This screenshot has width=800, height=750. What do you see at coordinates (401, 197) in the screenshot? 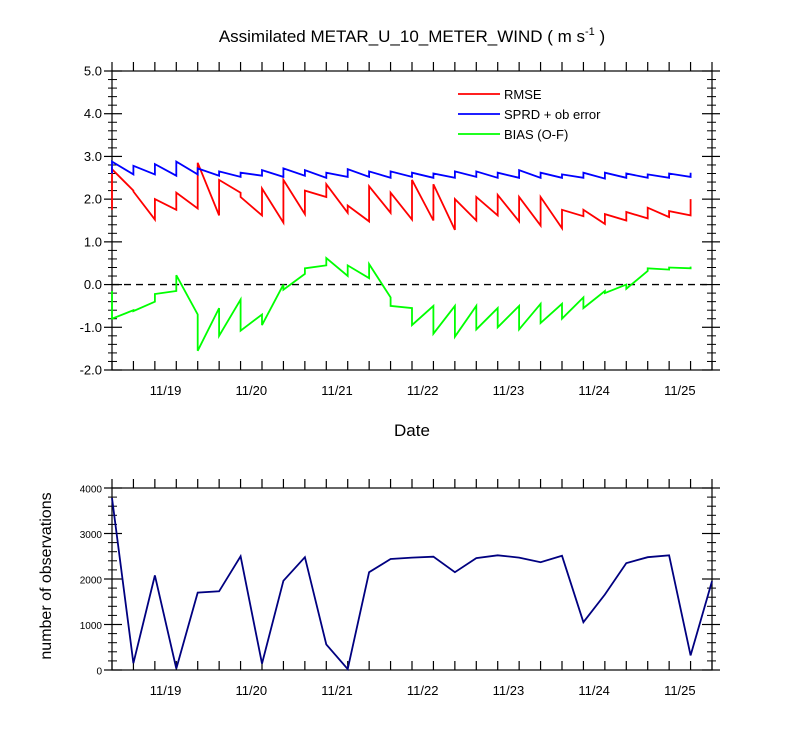
I see `series-line-rmse` at bounding box center [401, 197].